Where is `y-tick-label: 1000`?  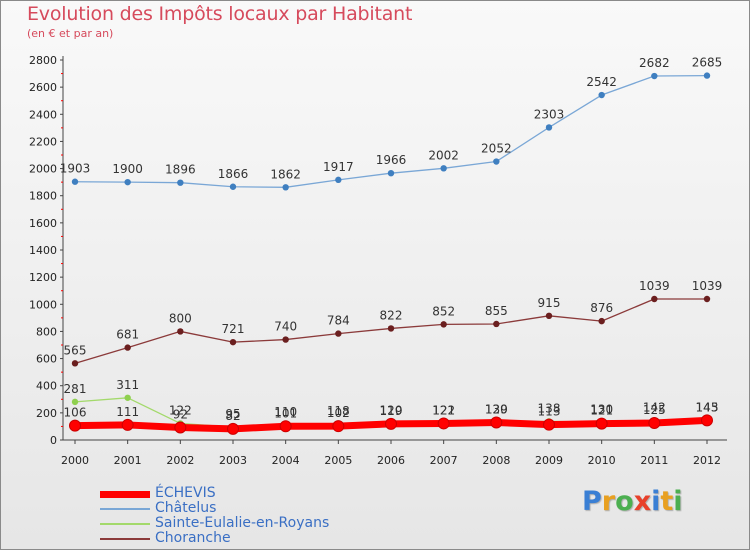
y-tick-label: 1000 is located at coordinates (43, 304).